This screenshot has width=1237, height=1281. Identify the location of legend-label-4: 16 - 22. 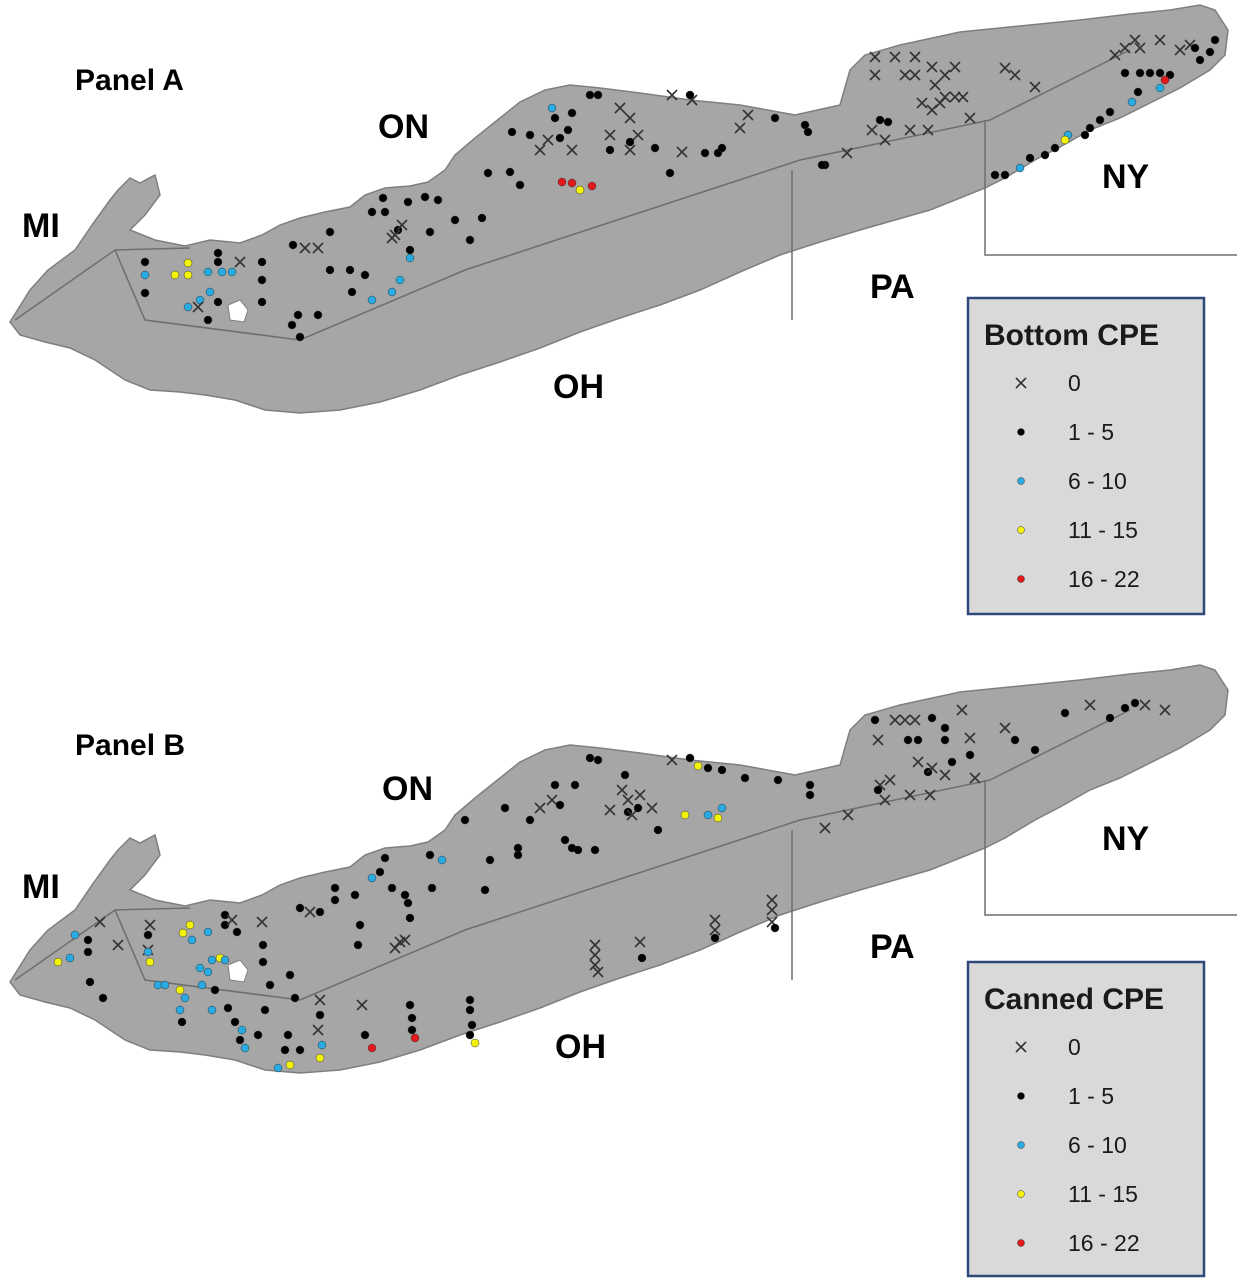
(1104, 579).